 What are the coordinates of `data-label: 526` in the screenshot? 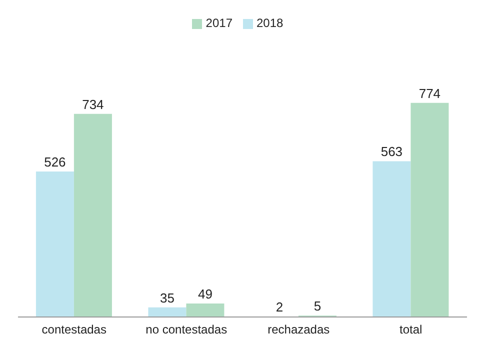 It's located at (55, 162).